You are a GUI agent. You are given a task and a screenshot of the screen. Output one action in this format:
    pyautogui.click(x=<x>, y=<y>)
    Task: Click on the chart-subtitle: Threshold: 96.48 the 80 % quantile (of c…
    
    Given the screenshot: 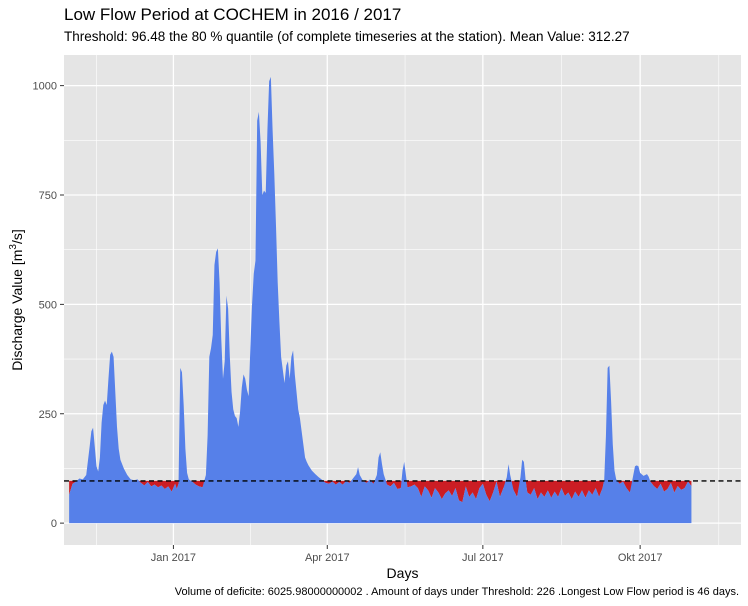 What is the action you would take?
    pyautogui.click(x=347, y=36)
    